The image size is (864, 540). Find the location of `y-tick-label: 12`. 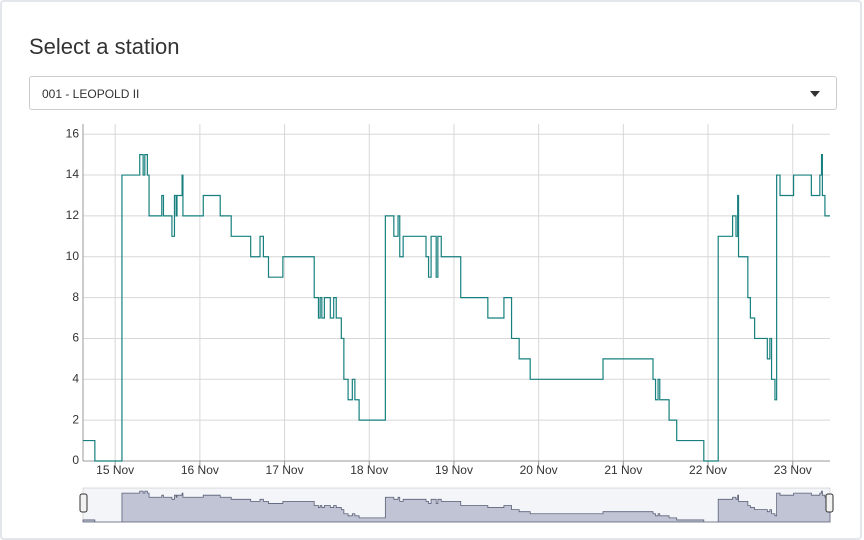

y-tick-label: 12 is located at coordinates (73, 215).